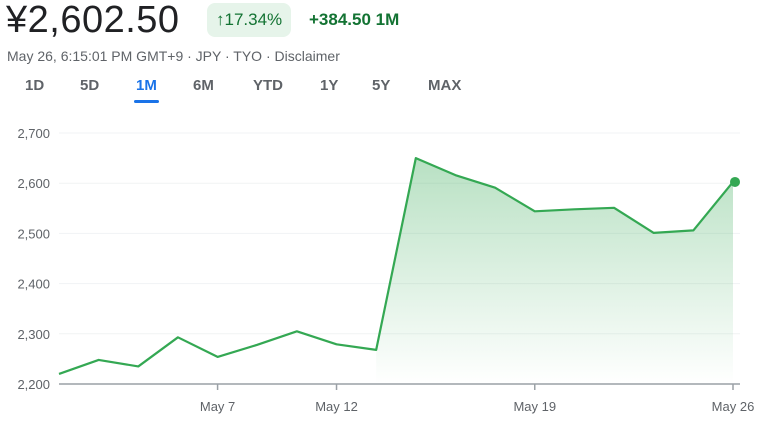 The height and width of the screenshot is (427, 760). I want to click on y-tick-label: 2,300, so click(33, 334).